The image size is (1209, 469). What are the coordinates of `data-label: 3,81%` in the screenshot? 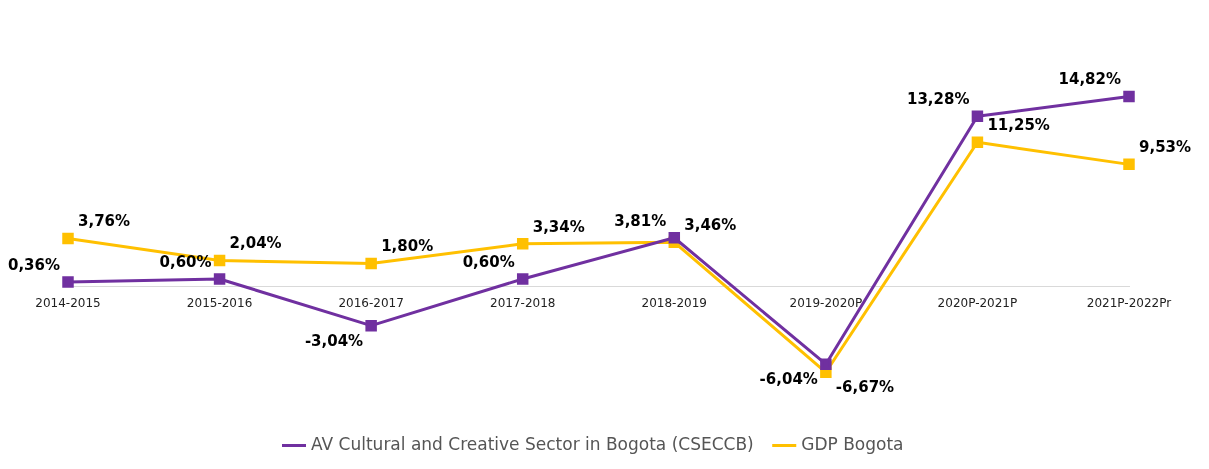 It's located at (640, 220).